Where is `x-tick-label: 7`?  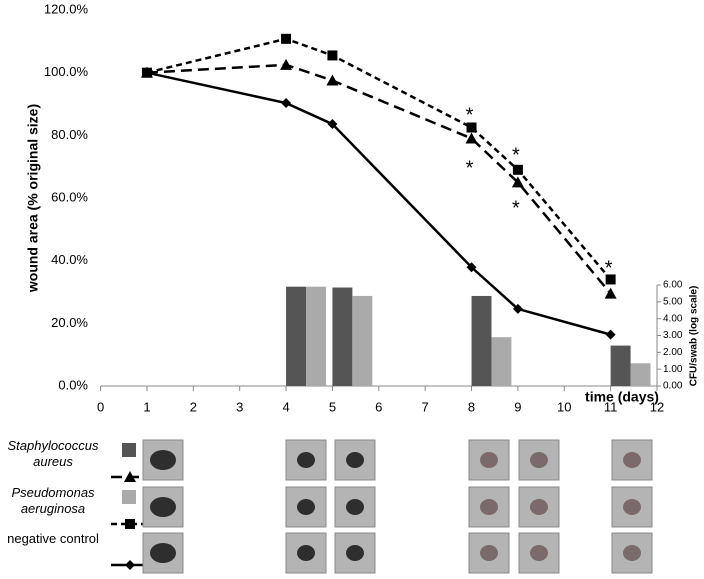
x-tick-label: 7 is located at coordinates (425, 406).